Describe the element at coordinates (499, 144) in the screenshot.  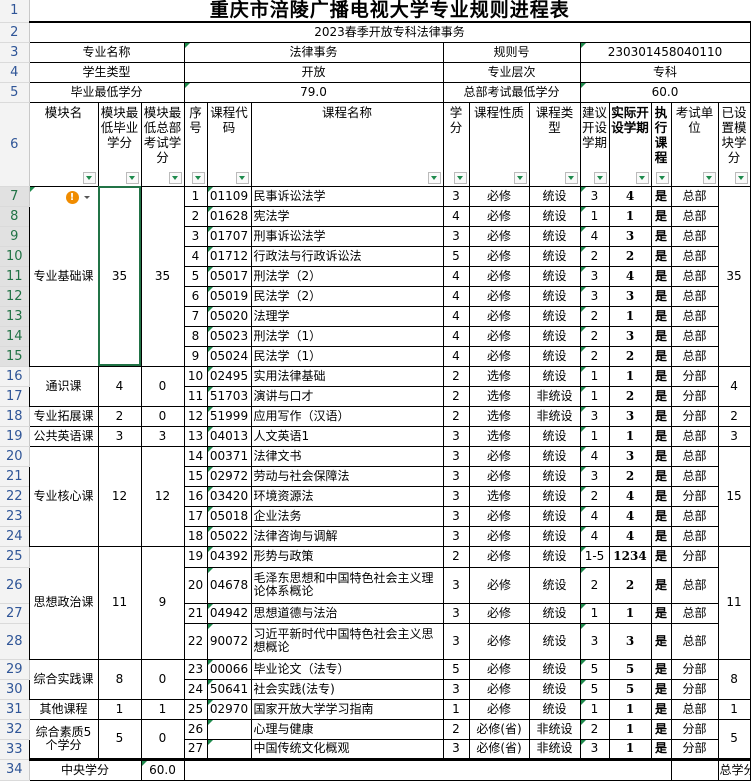
I see `column-header: 课程性质` at that location.